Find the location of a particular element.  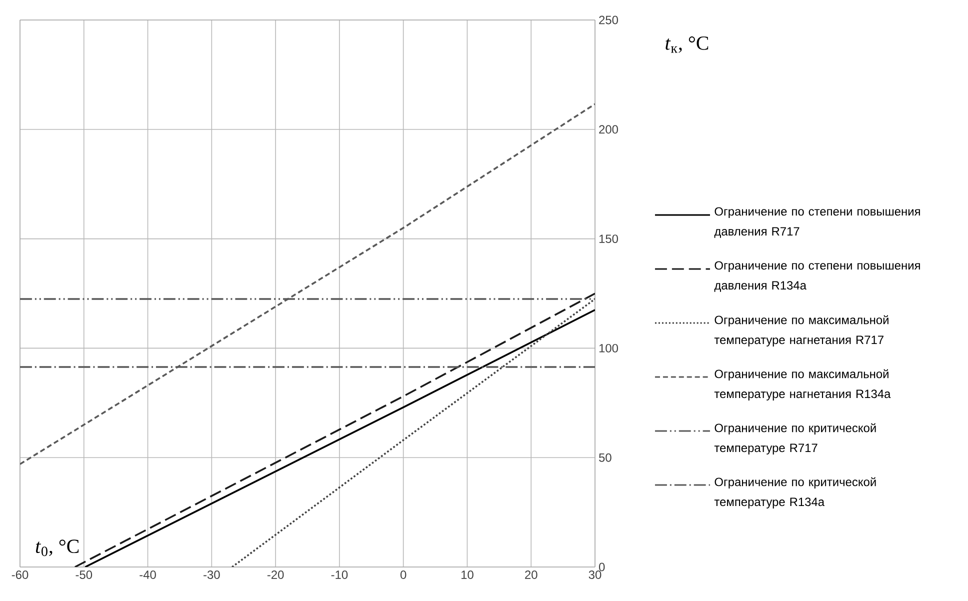

x-tick-label: 30 is located at coordinates (595, 574).